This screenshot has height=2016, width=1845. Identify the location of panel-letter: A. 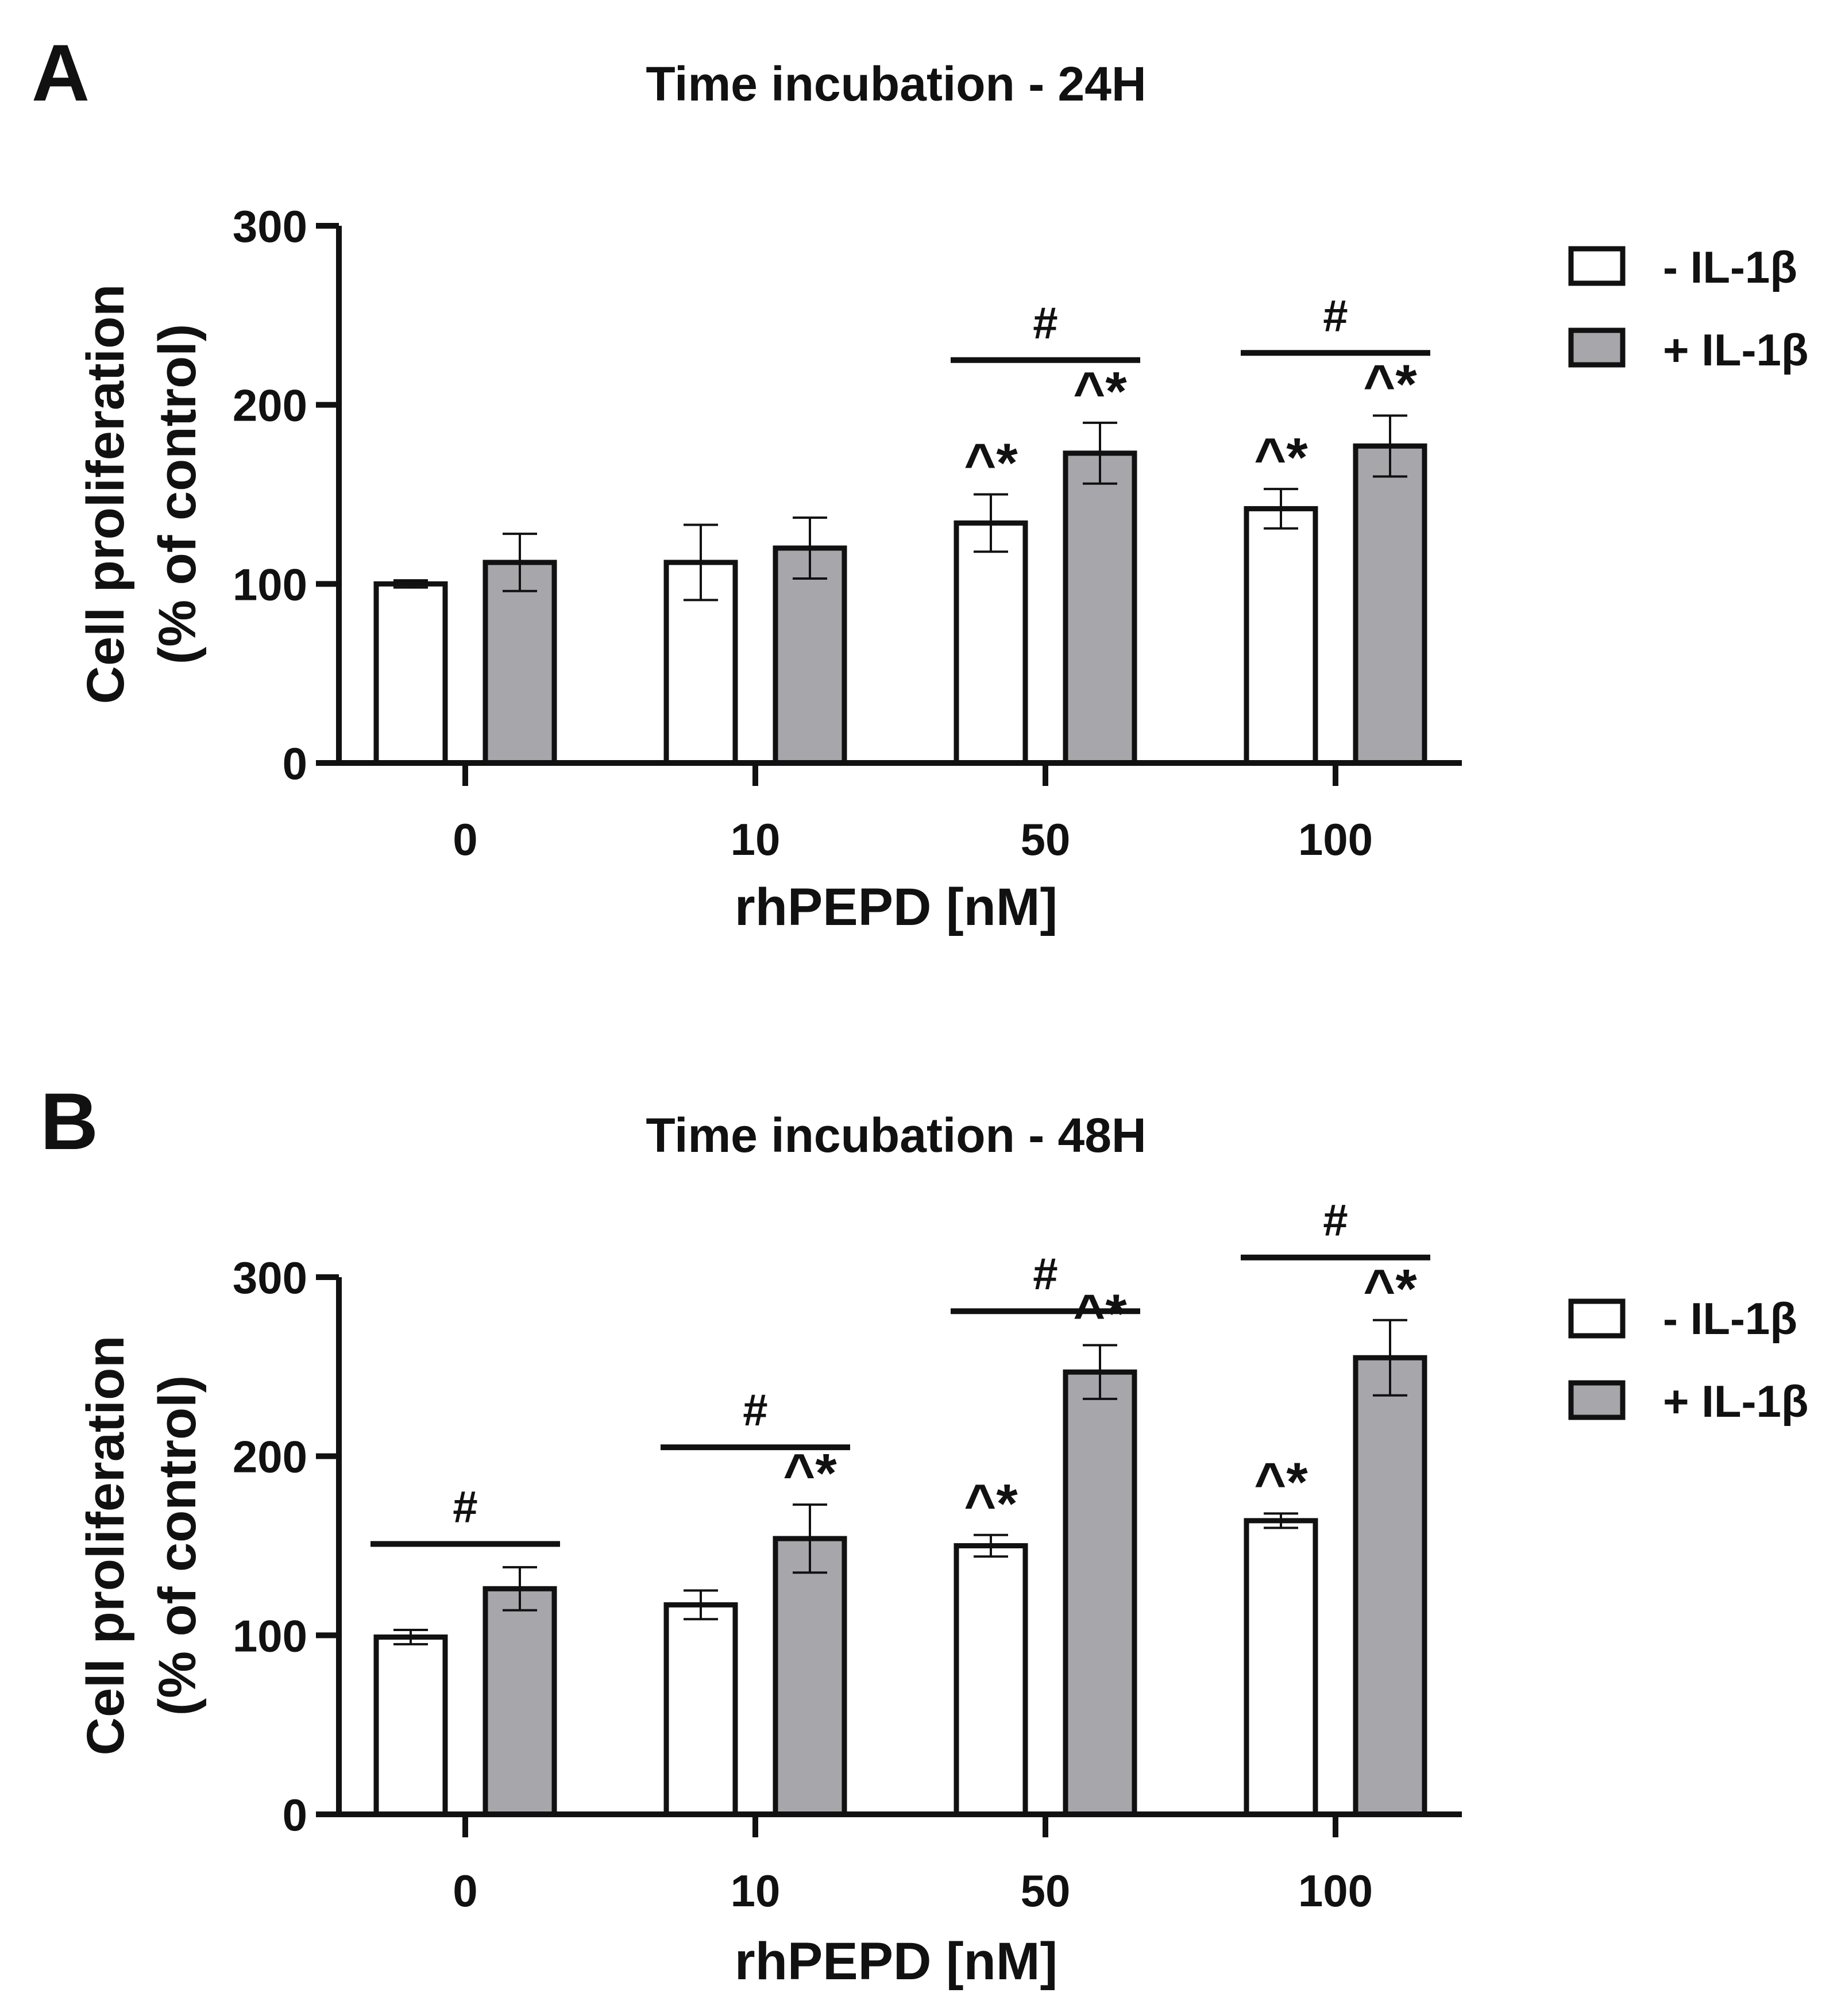
(61, 73).